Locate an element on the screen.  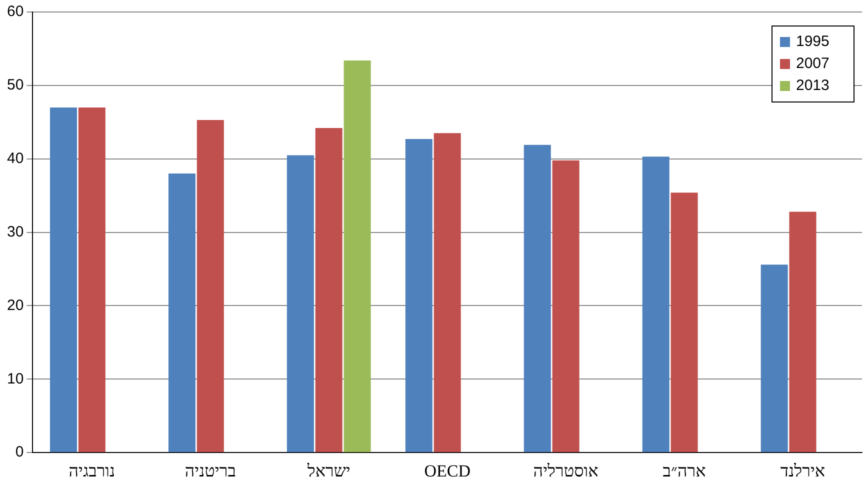
y-tick-label: 0 is located at coordinates (19, 452).